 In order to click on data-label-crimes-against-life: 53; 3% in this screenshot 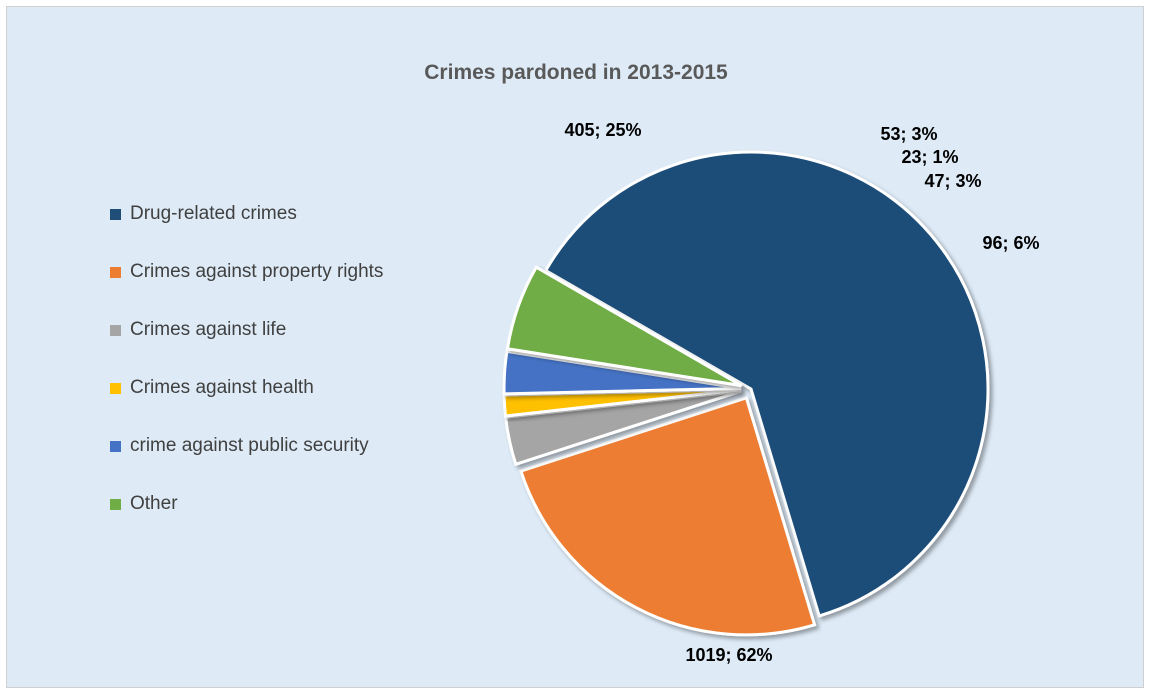, I will do `click(908, 134)`.